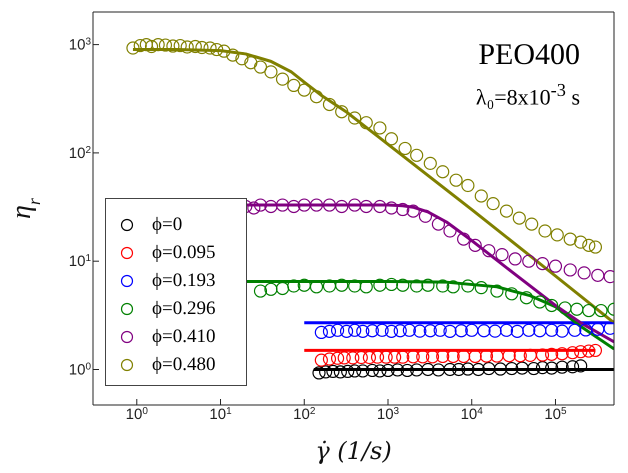 Image resolution: width=628 pixels, height=473 pixels. Describe the element at coordinates (167, 225) in the screenshot. I see `legend-label: ϕ=0` at that location.